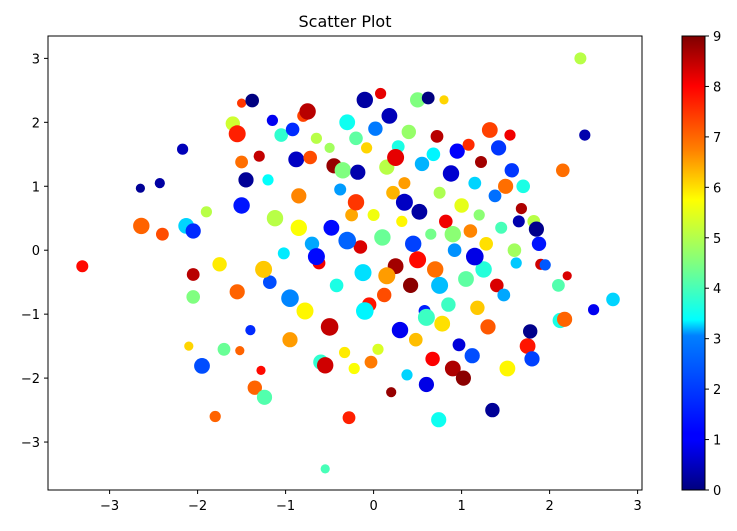 Image resolution: width=737 pixels, height=531 pixels. What do you see at coordinates (30, 315) in the screenshot?
I see `y-tick-label: −1` at bounding box center [30, 315].